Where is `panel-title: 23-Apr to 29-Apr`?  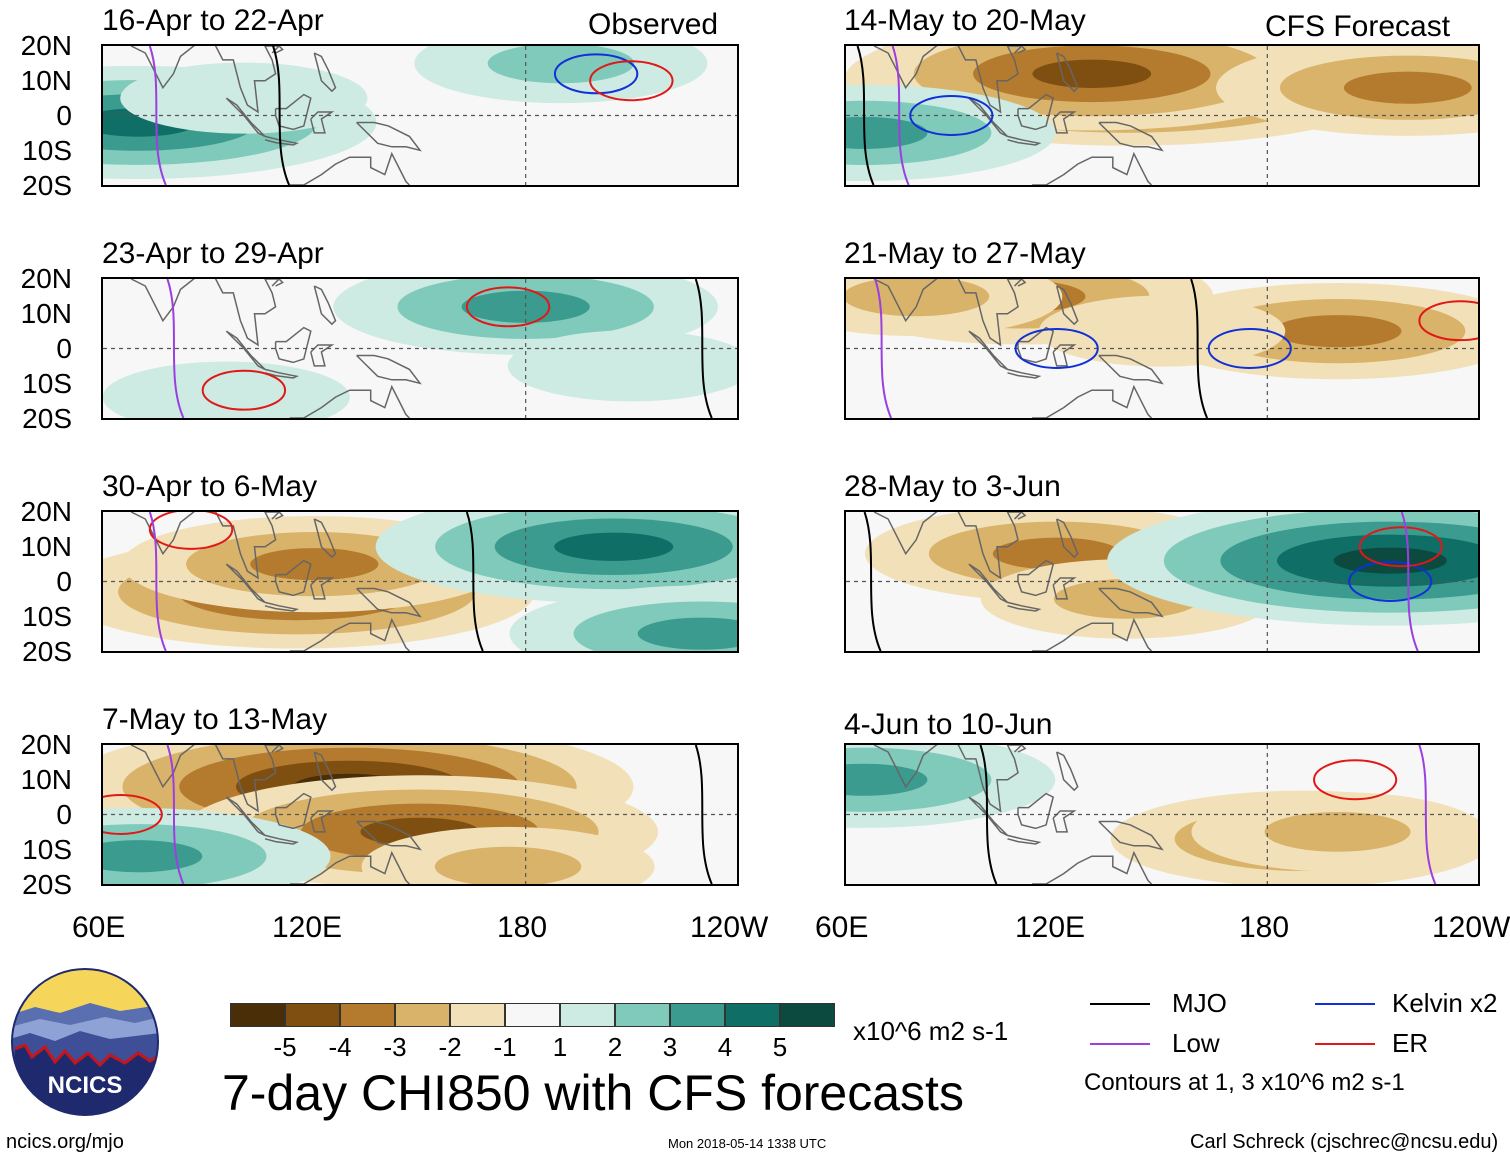 panel-title: 23-Apr to 29-Apr is located at coordinates (213, 253).